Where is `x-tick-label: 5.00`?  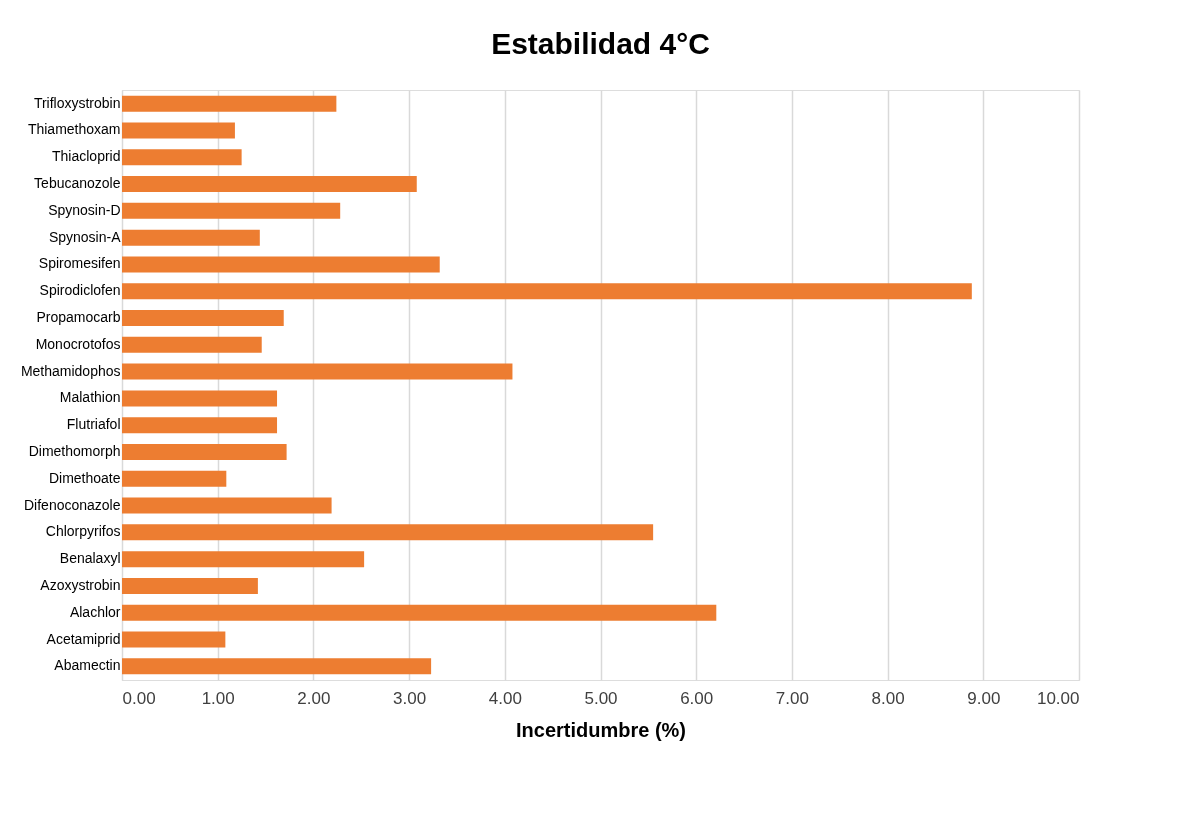
x-tick-label: 5.00 is located at coordinates (601, 698).